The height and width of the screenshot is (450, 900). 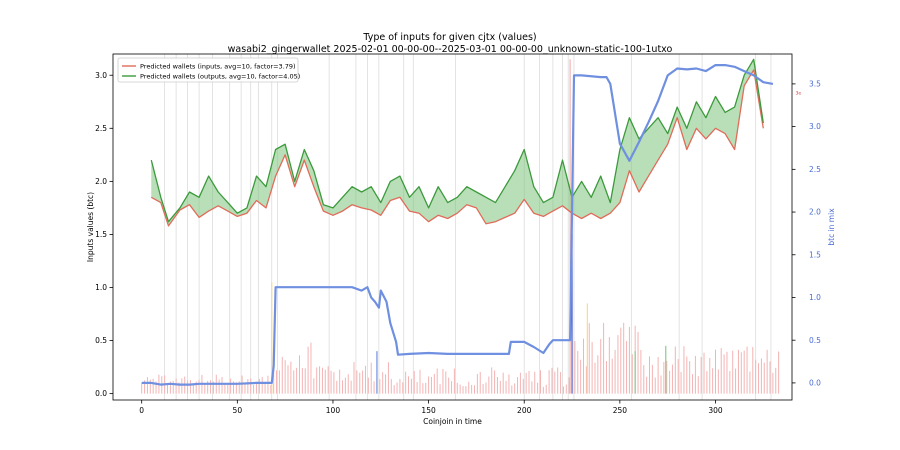 I want to click on x-axis-label: Coinjoin in time, so click(x=452, y=421).